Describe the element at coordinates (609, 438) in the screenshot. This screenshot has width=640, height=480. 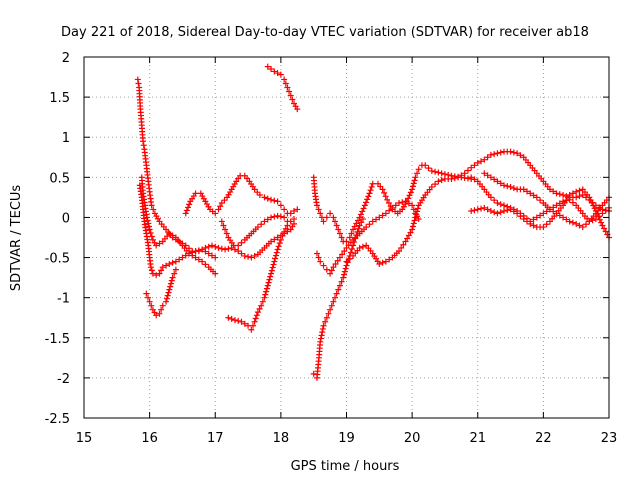
I see `x-tick-label: 23` at that location.